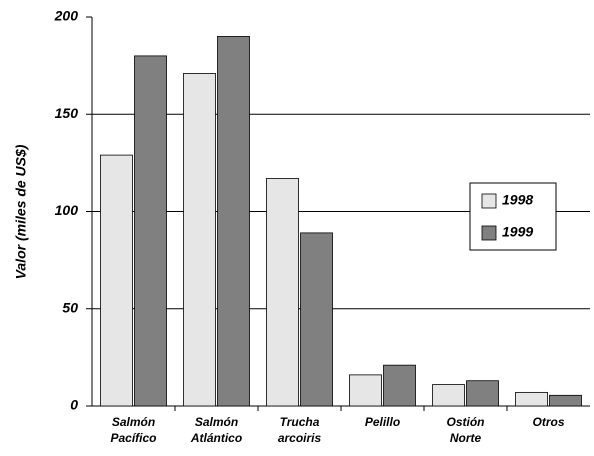 This screenshot has width=594, height=456. Describe the element at coordinates (67, 113) in the screenshot. I see `y-tick-label: 150` at that location.